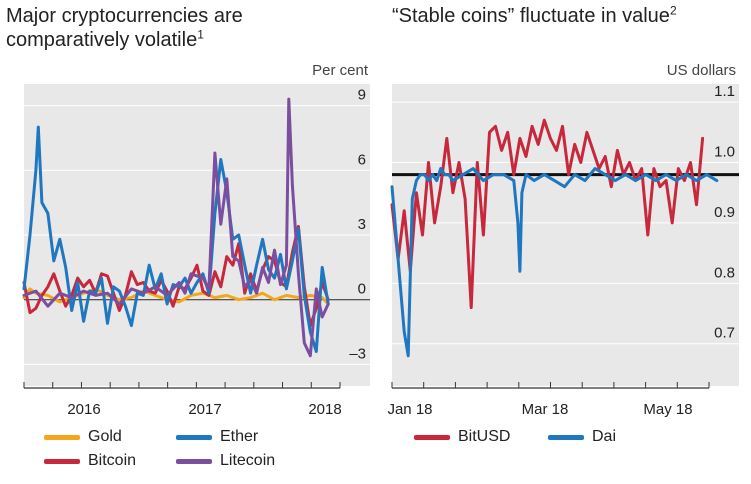  What do you see at coordinates (83, 437) in the screenshot?
I see `legend-item-gold: Gold` at bounding box center [83, 437].